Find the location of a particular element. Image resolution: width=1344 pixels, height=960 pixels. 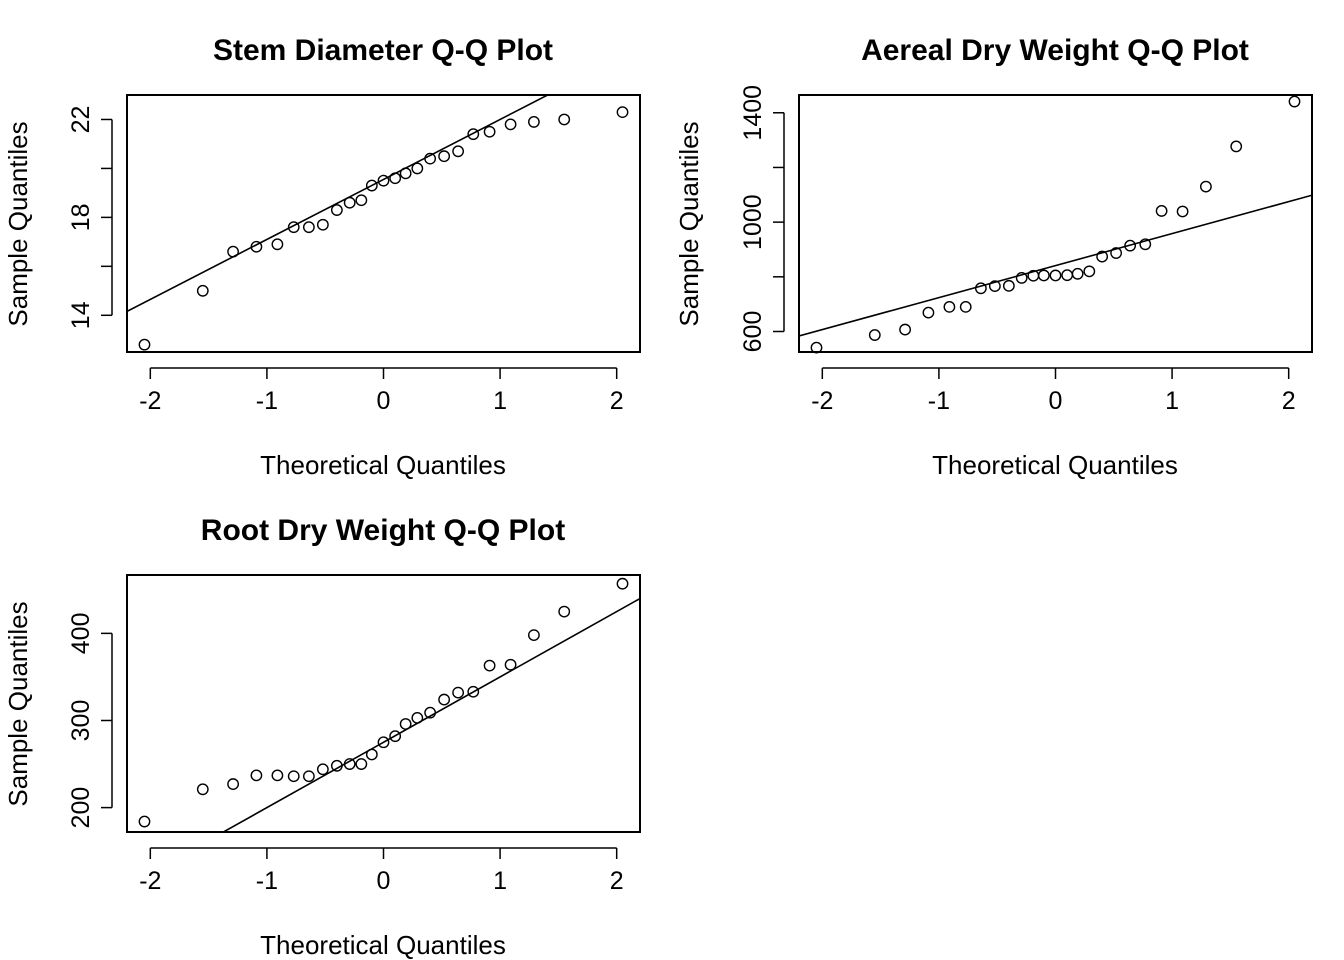

y-tick-label: 14 is located at coordinates (81, 315).